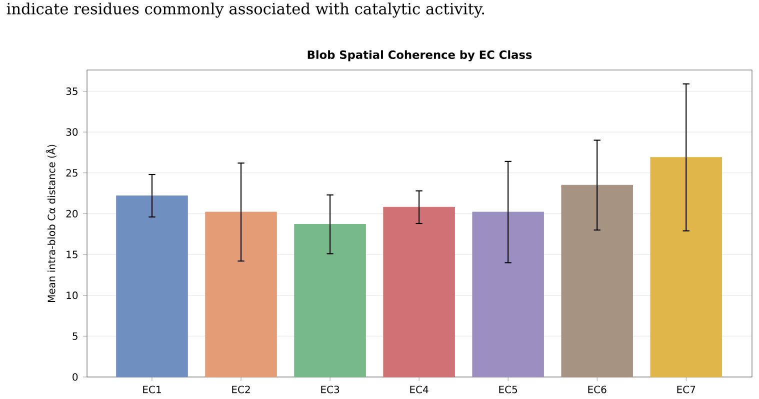 This screenshot has height=399, width=759. Describe the element at coordinates (72, 173) in the screenshot. I see `y-tick-label: 25` at that location.